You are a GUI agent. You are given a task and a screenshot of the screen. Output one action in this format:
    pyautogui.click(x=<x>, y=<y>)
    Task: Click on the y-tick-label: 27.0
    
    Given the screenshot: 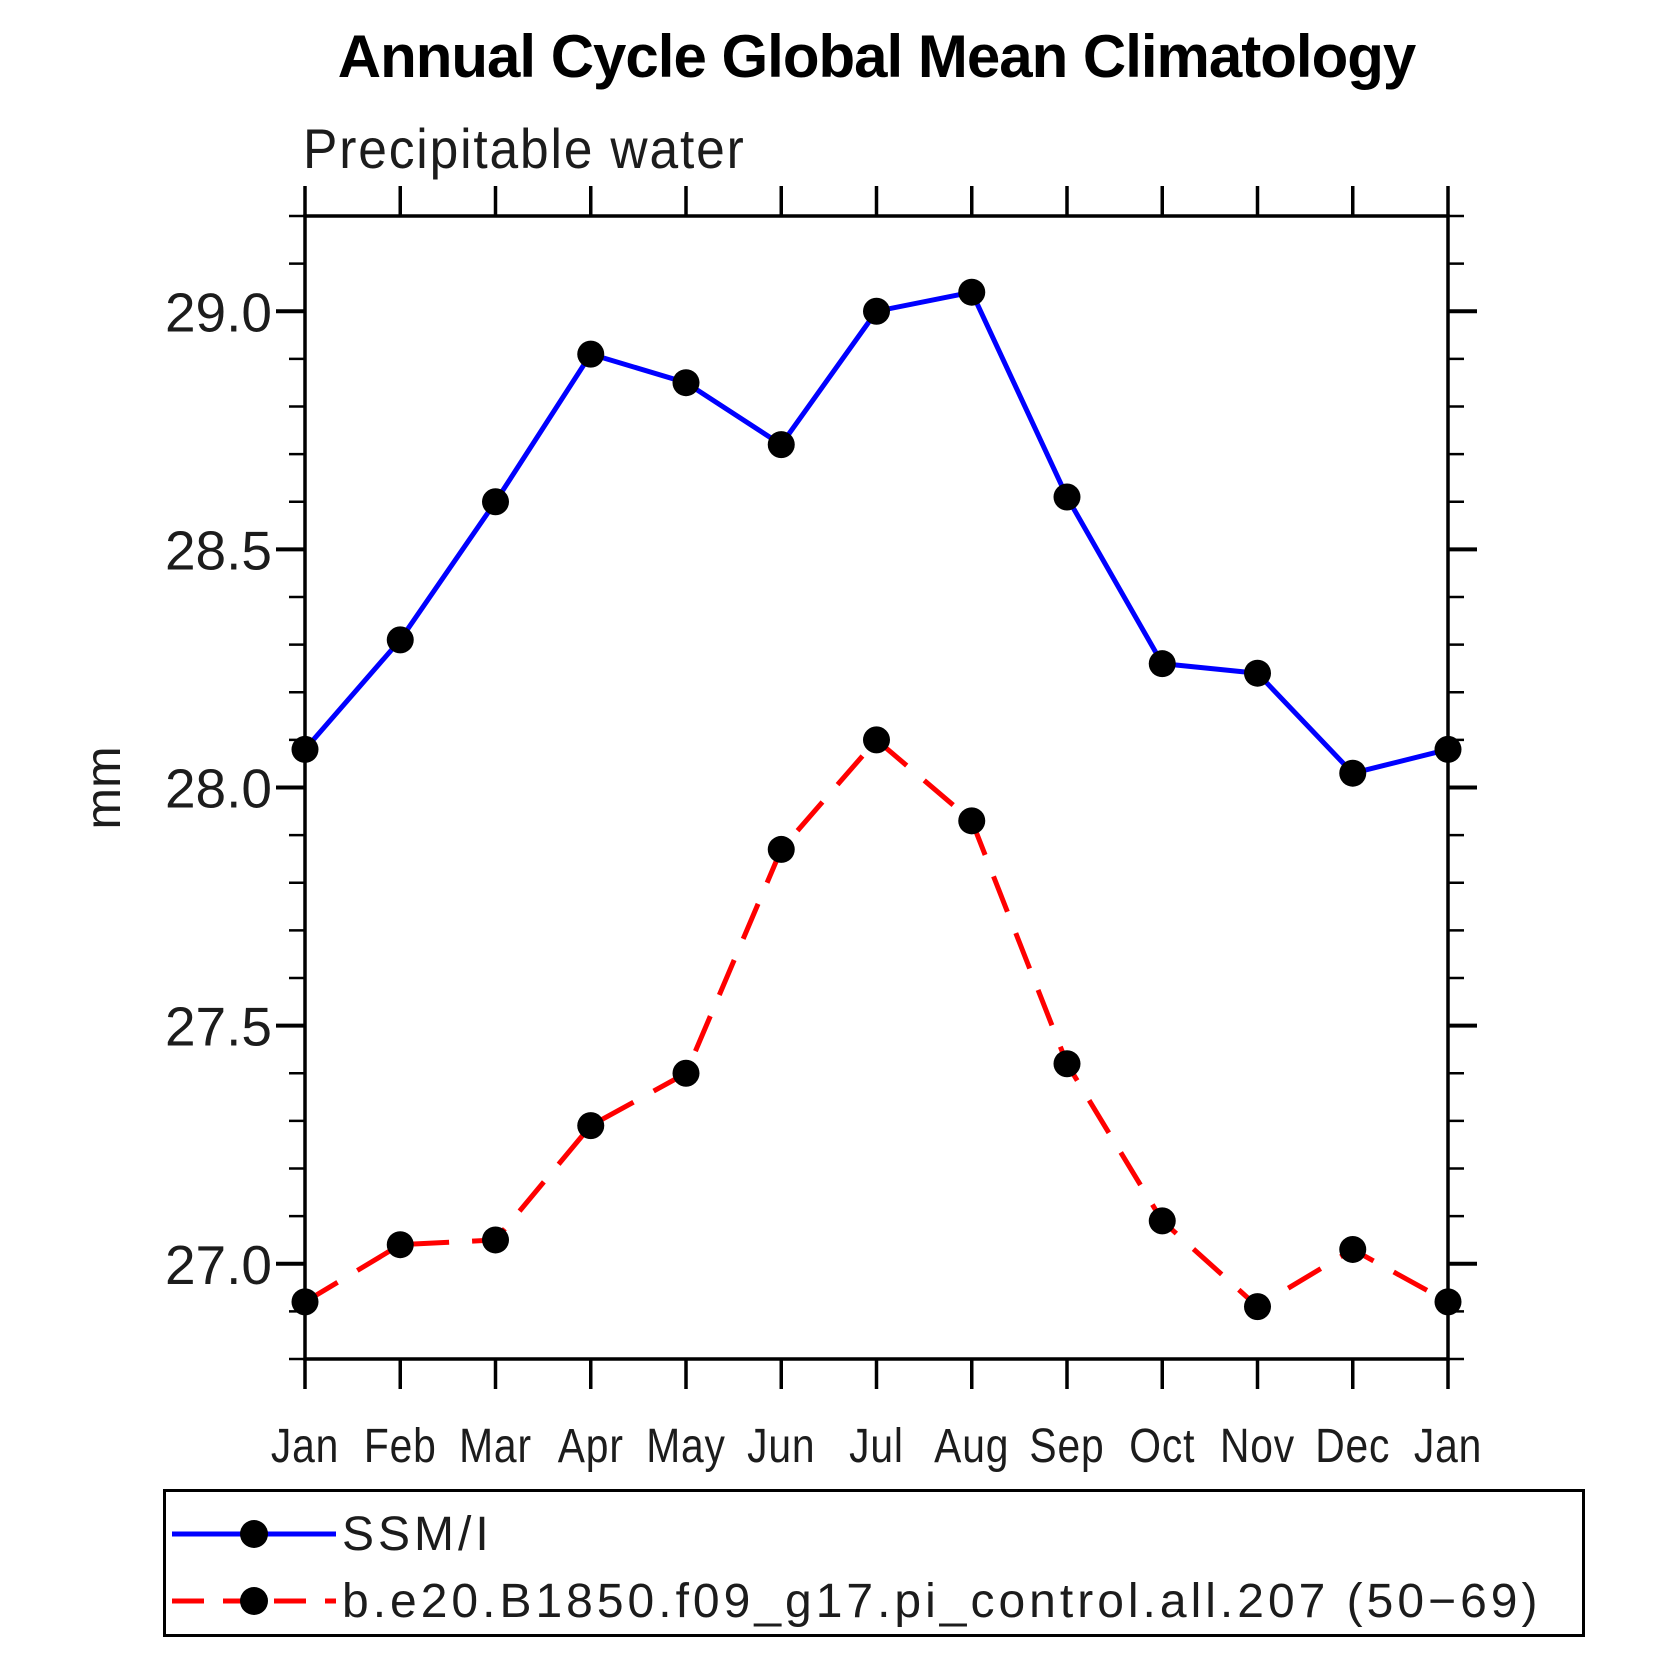 What is the action you would take?
    pyautogui.click(x=218, y=1265)
    